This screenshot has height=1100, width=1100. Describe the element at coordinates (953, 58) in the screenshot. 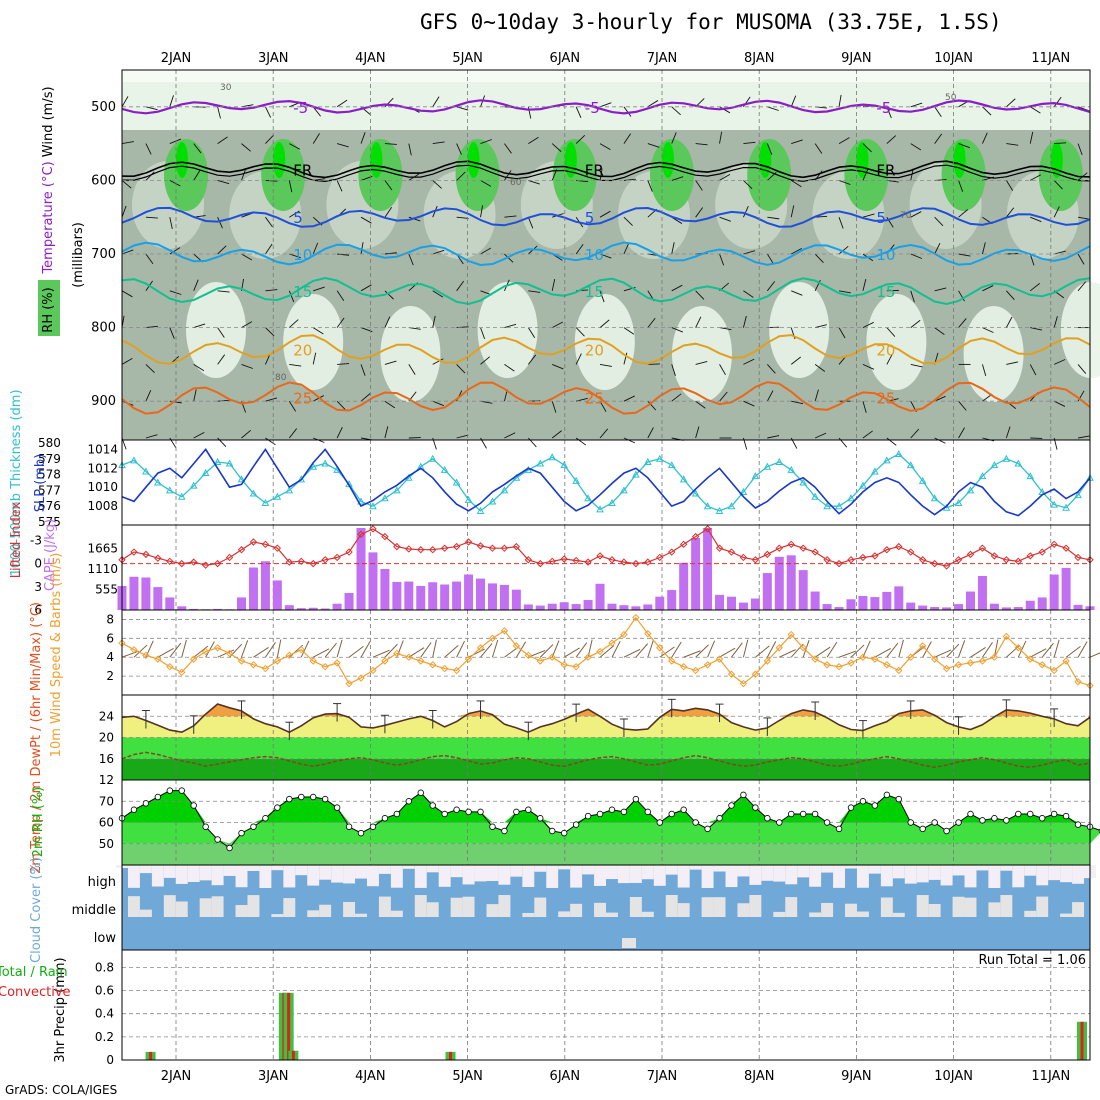

I see `day-label-top: 10JAN` at that location.